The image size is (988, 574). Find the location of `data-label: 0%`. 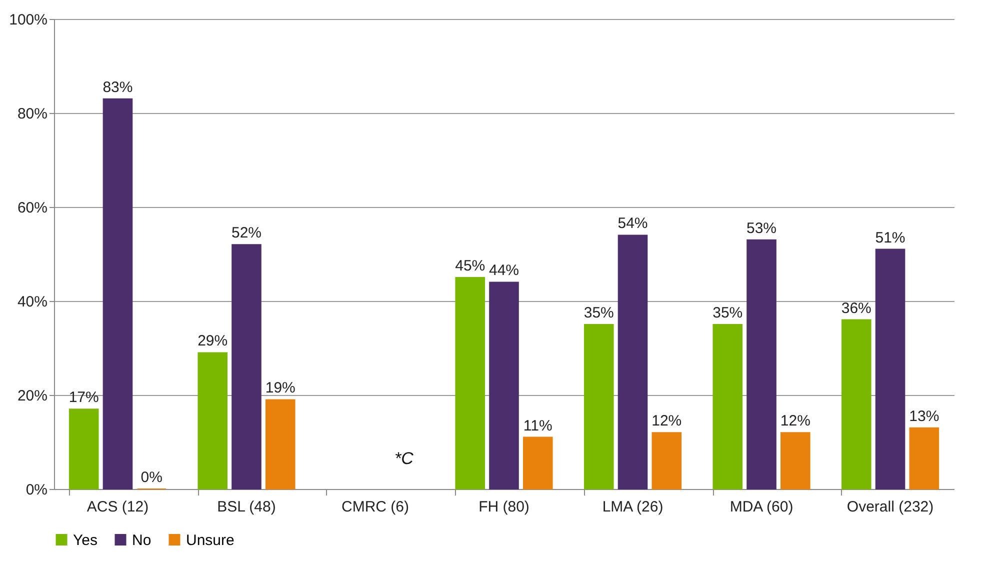

data-label: 0% is located at coordinates (151, 477).